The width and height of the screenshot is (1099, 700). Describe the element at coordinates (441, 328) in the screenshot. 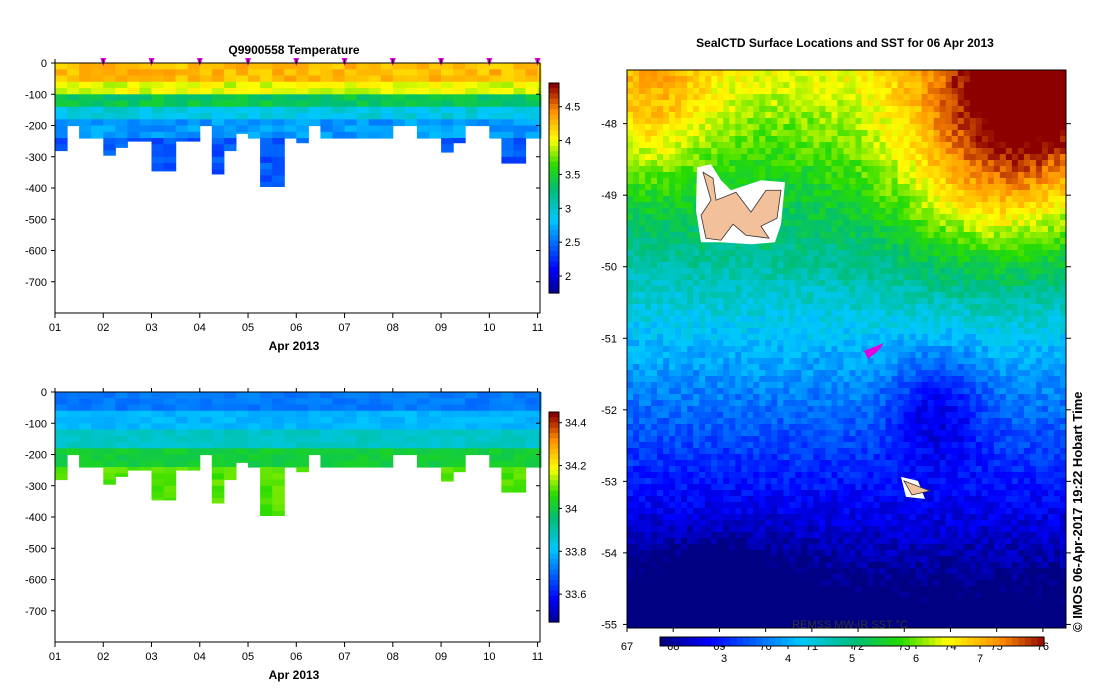

I see `x-tick-label: 09` at that location.